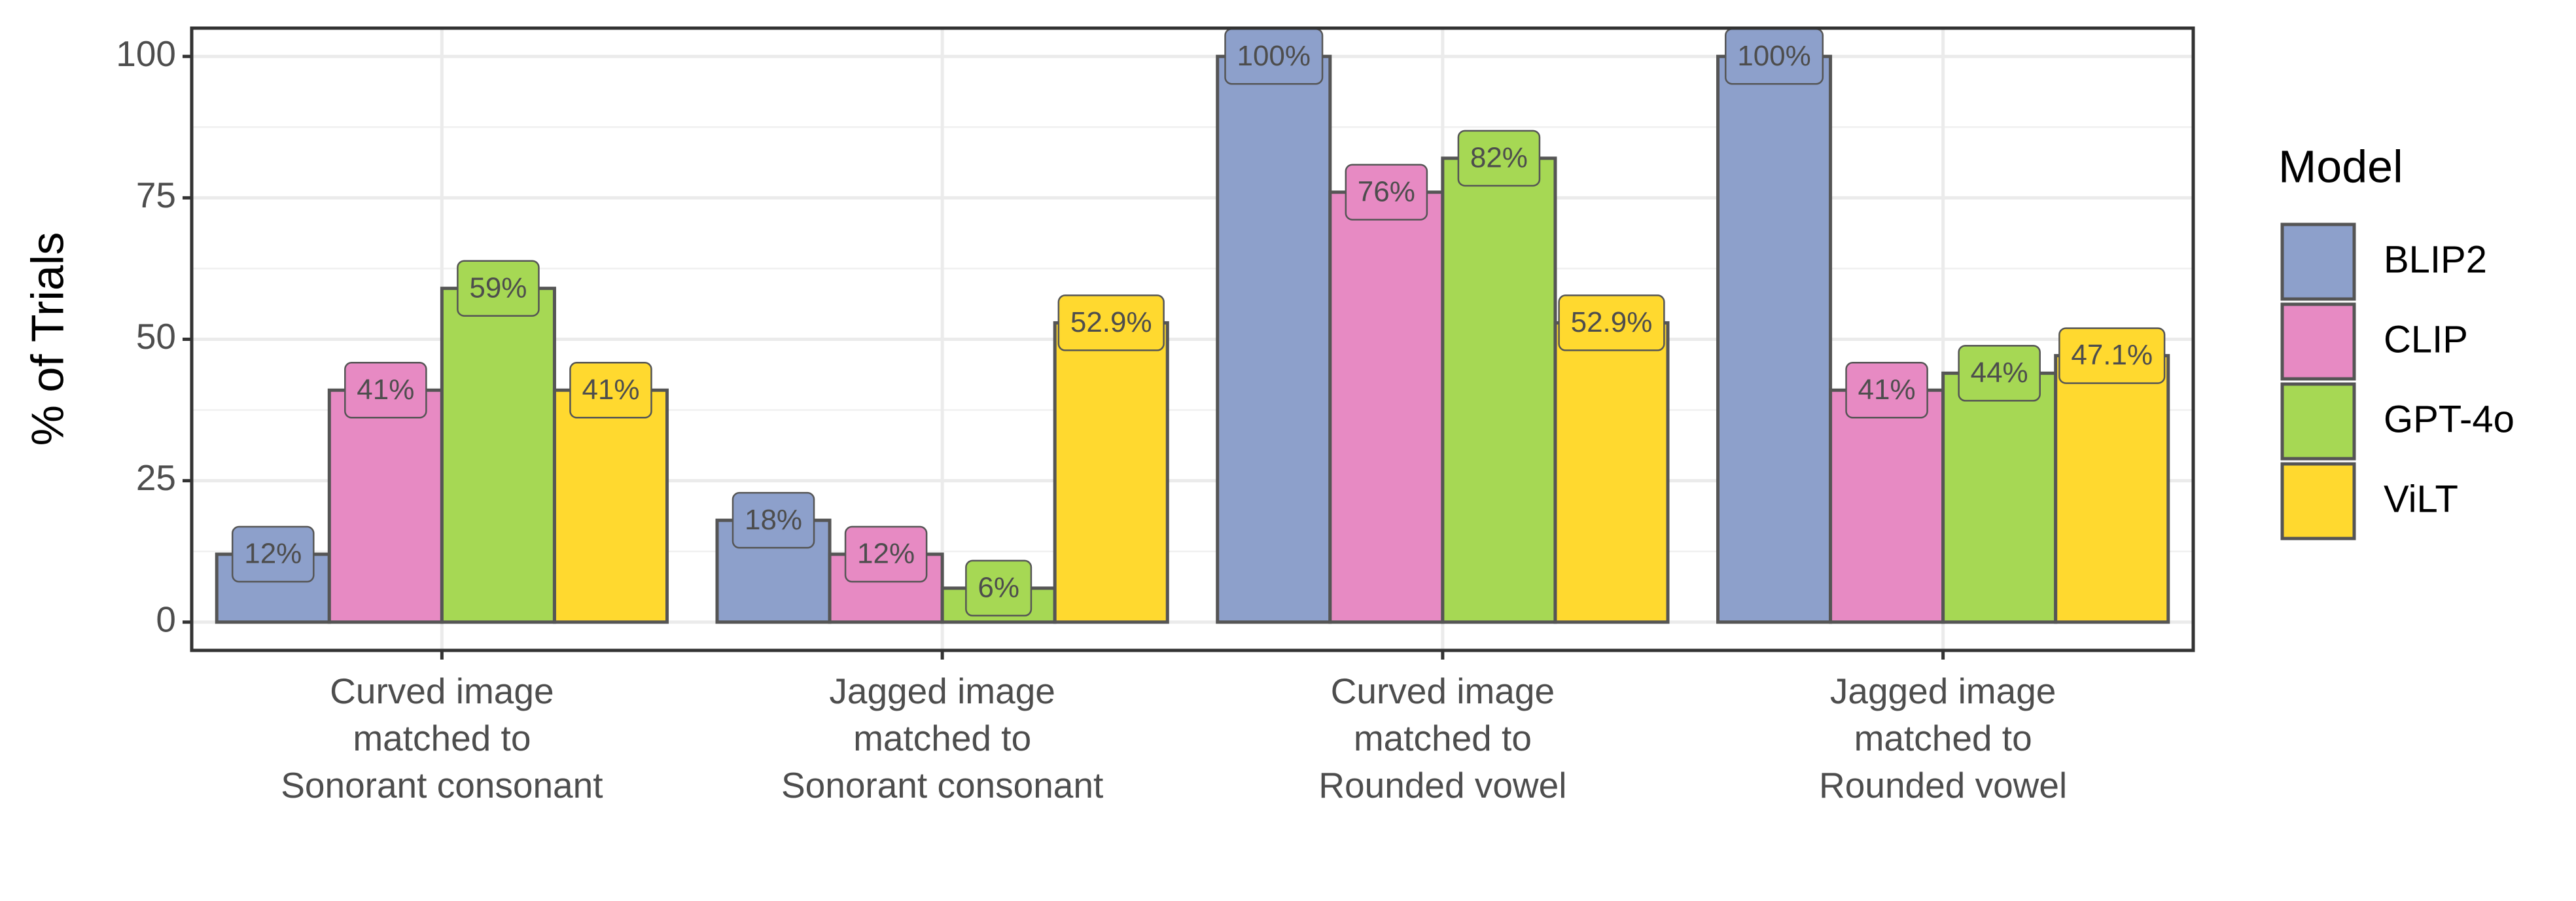  Describe the element at coordinates (47, 339) in the screenshot. I see `y-axis-title: % of Trials` at that location.